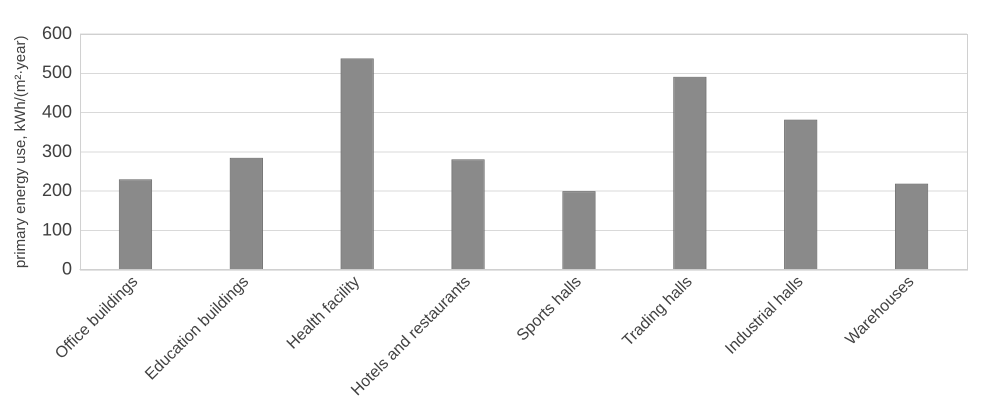  What do you see at coordinates (57, 72) in the screenshot?
I see `y-tick-label: 500` at bounding box center [57, 72].